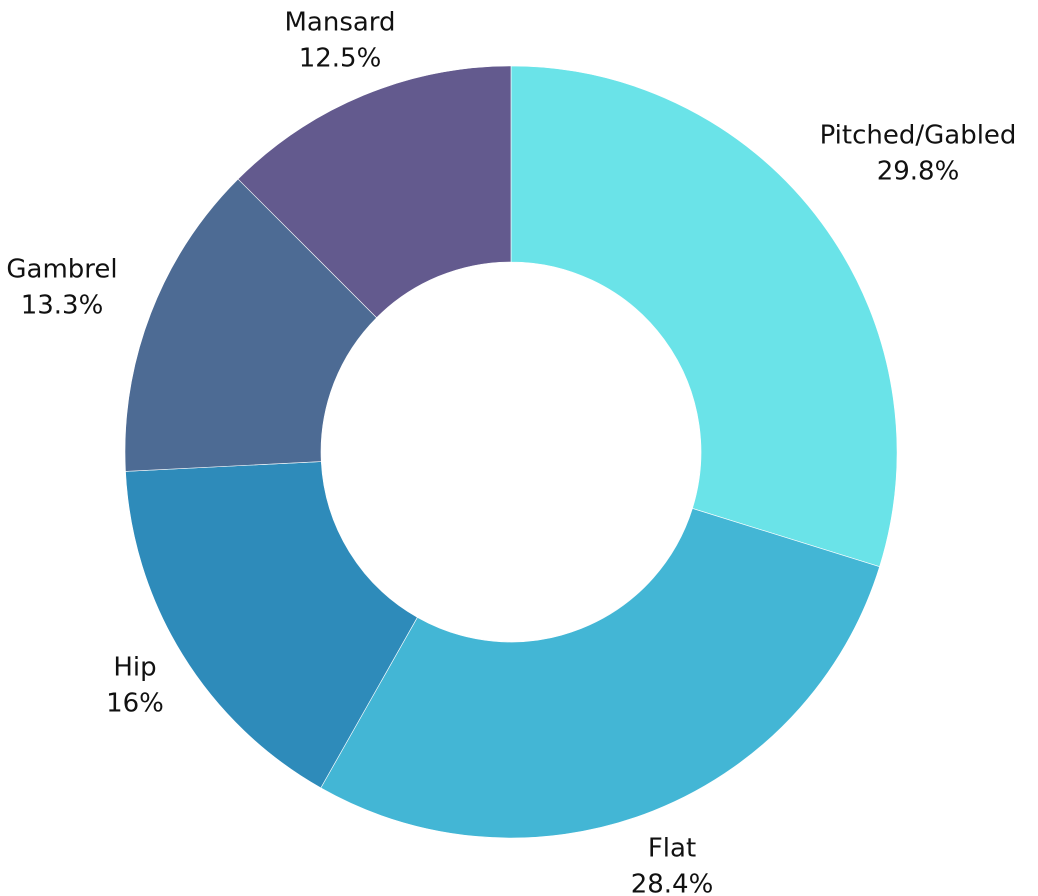  What do you see at coordinates (339, 23) in the screenshot?
I see `slice-label: Mansard` at bounding box center [339, 23].